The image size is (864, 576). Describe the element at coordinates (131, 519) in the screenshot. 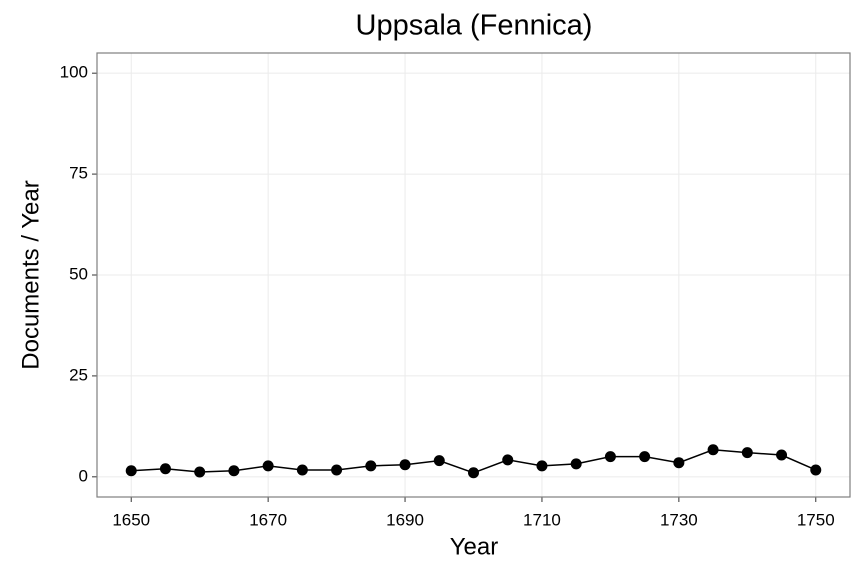

I see `x-tick-label: 1650` at that location.